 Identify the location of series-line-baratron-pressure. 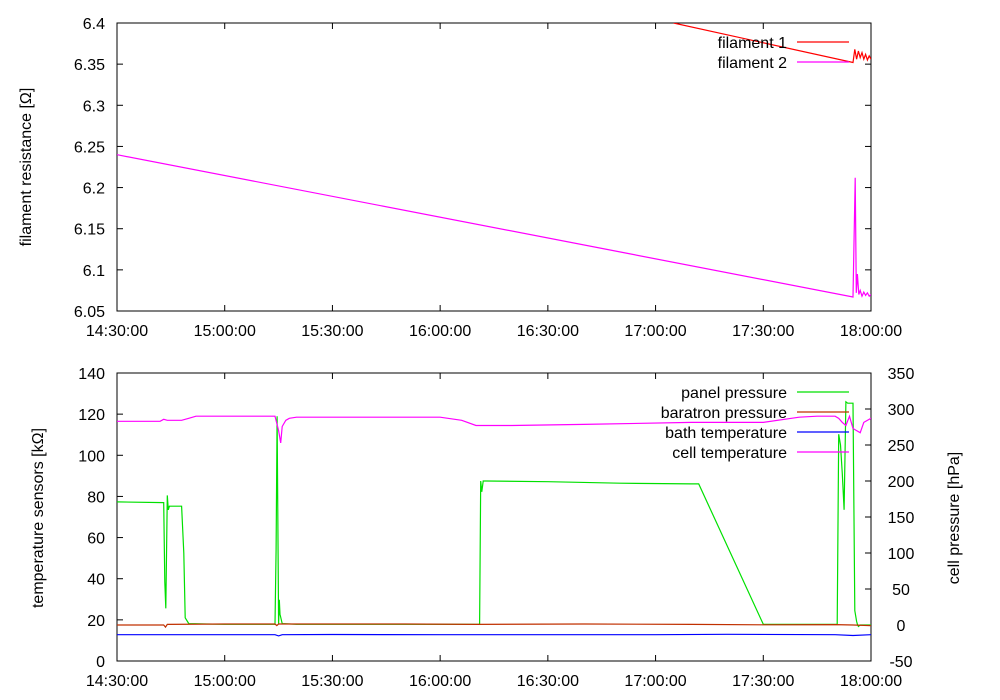
(494, 626).